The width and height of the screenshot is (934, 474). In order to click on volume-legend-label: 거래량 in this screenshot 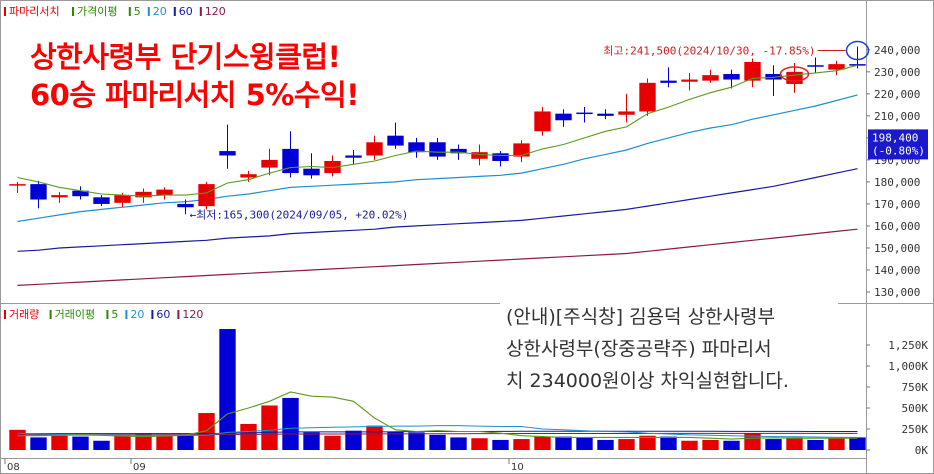, I will do `click(24, 314)`.